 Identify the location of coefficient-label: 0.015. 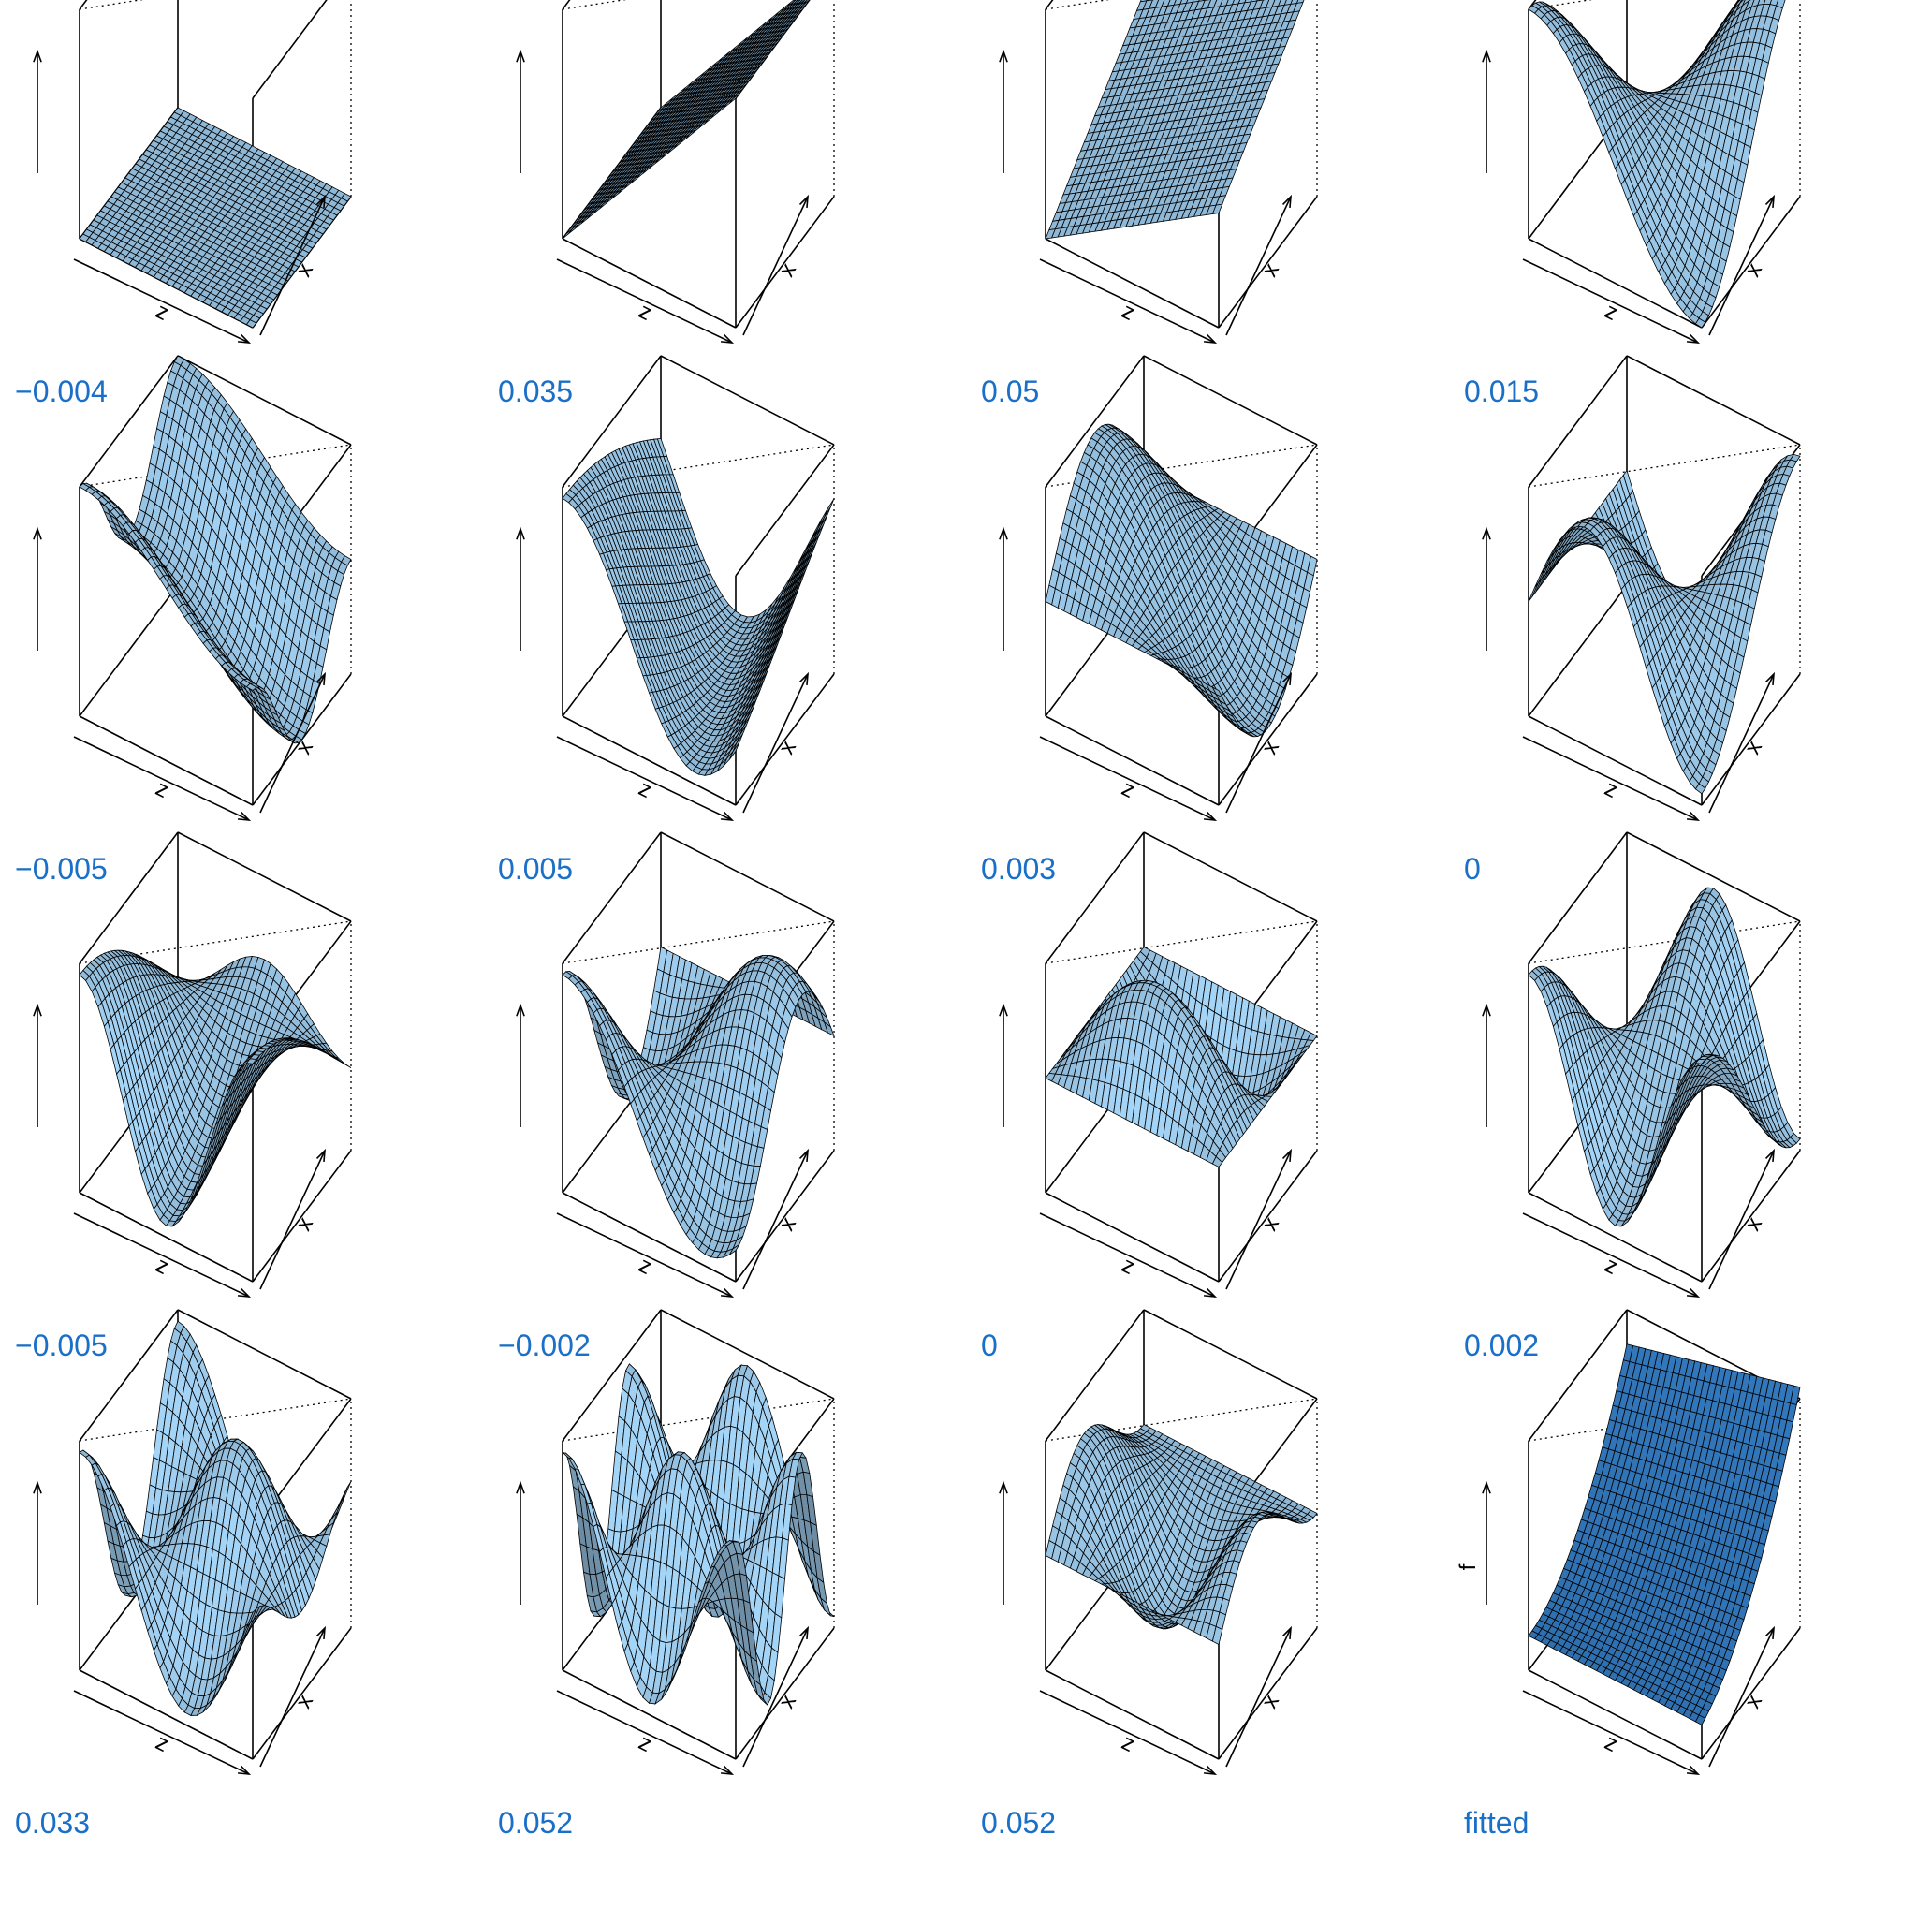
(1502, 391).